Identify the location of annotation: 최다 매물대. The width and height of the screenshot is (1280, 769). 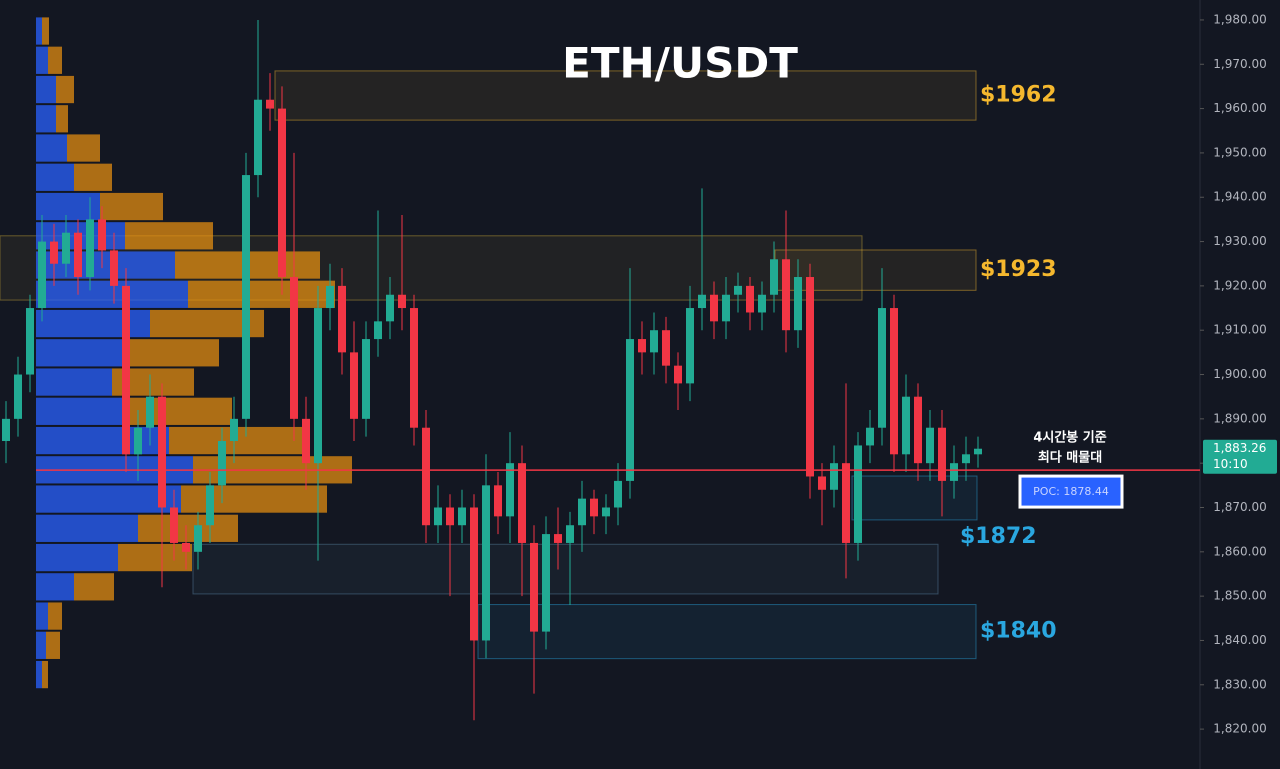
(1070, 458).